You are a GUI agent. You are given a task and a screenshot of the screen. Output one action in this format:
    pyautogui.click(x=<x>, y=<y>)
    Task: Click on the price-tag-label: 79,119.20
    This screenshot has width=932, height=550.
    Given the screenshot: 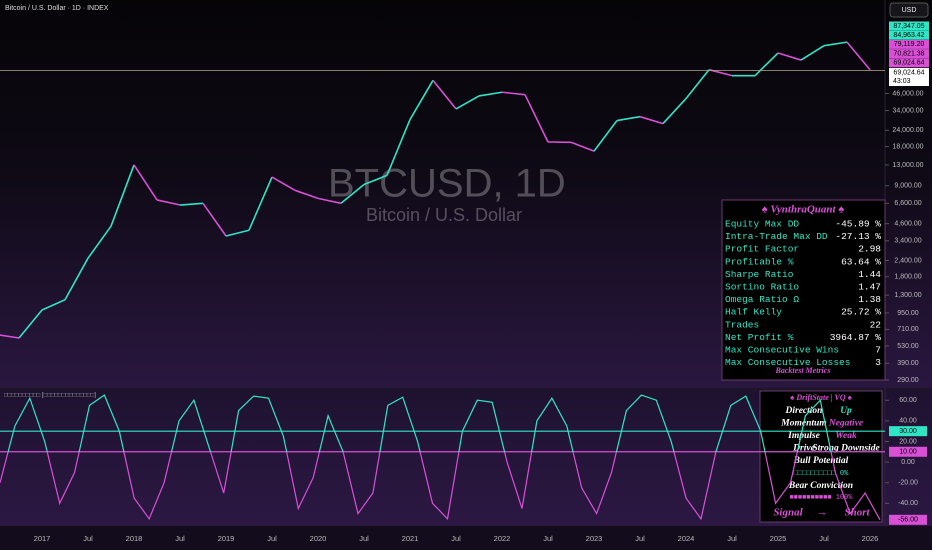 What is the action you would take?
    pyautogui.click(x=909, y=44)
    